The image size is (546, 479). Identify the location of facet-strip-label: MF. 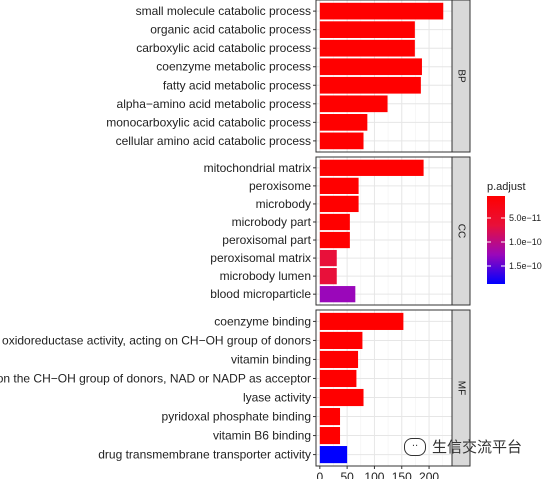
(461, 388).